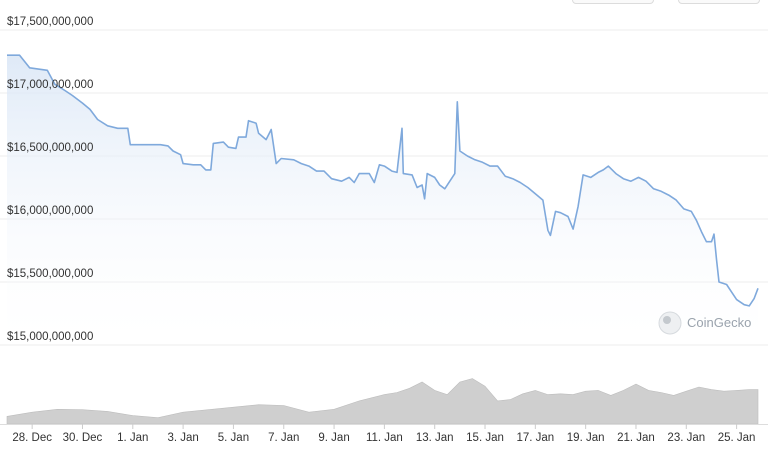 This screenshot has width=768, height=461. What do you see at coordinates (485, 438) in the screenshot?
I see `x-tick-label: 15. Jan` at bounding box center [485, 438].